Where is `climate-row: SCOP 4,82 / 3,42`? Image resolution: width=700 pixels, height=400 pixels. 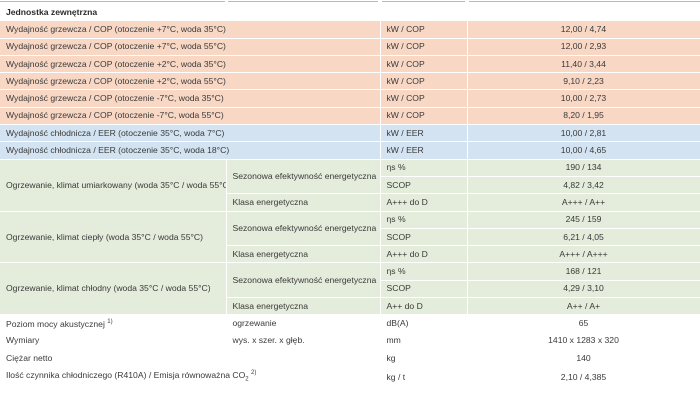
climate-row: SCOP 4,82 / 3,42 is located at coordinates (350, 185).